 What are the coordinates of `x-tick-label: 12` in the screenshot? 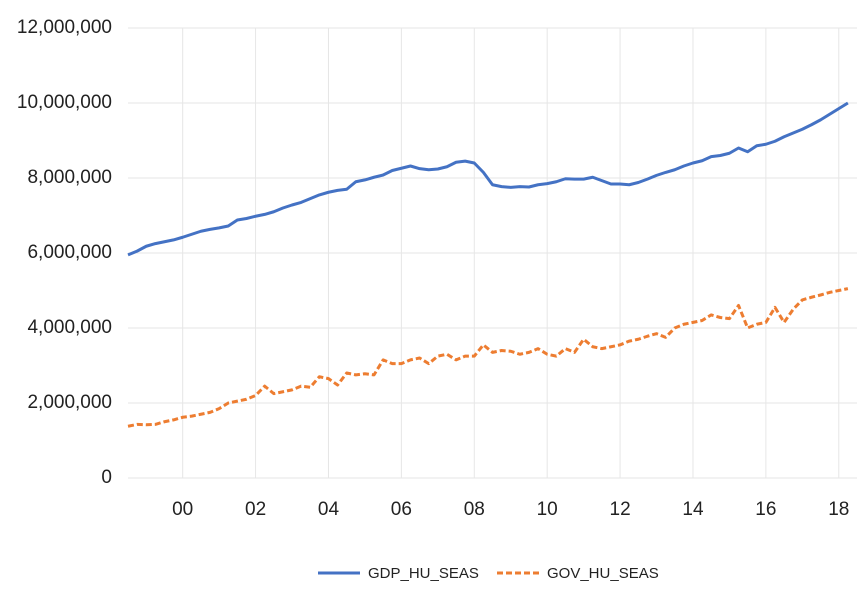 It's located at (620, 509).